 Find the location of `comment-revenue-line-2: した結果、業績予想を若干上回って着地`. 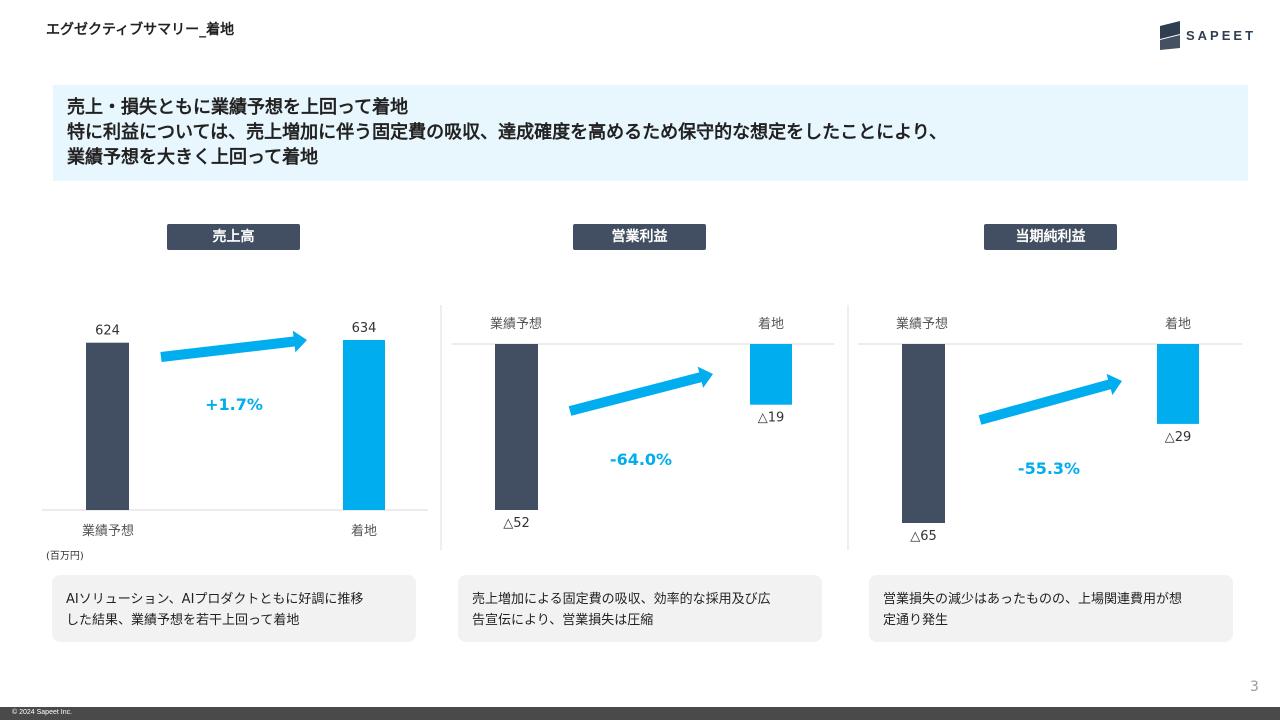

comment-revenue-line-2: した結果、業績予想を若干上回って着地 is located at coordinates (183, 620).